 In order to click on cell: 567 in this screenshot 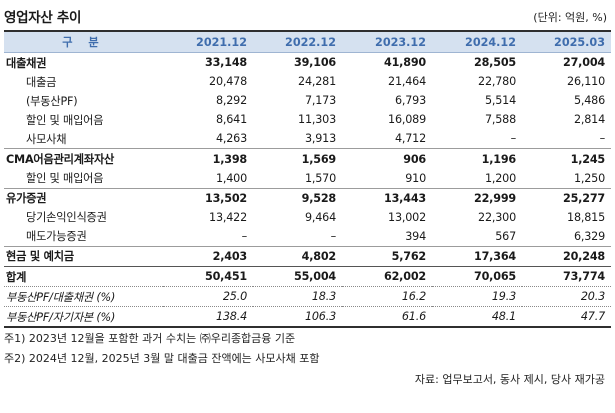, I will do `click(505, 236)`.